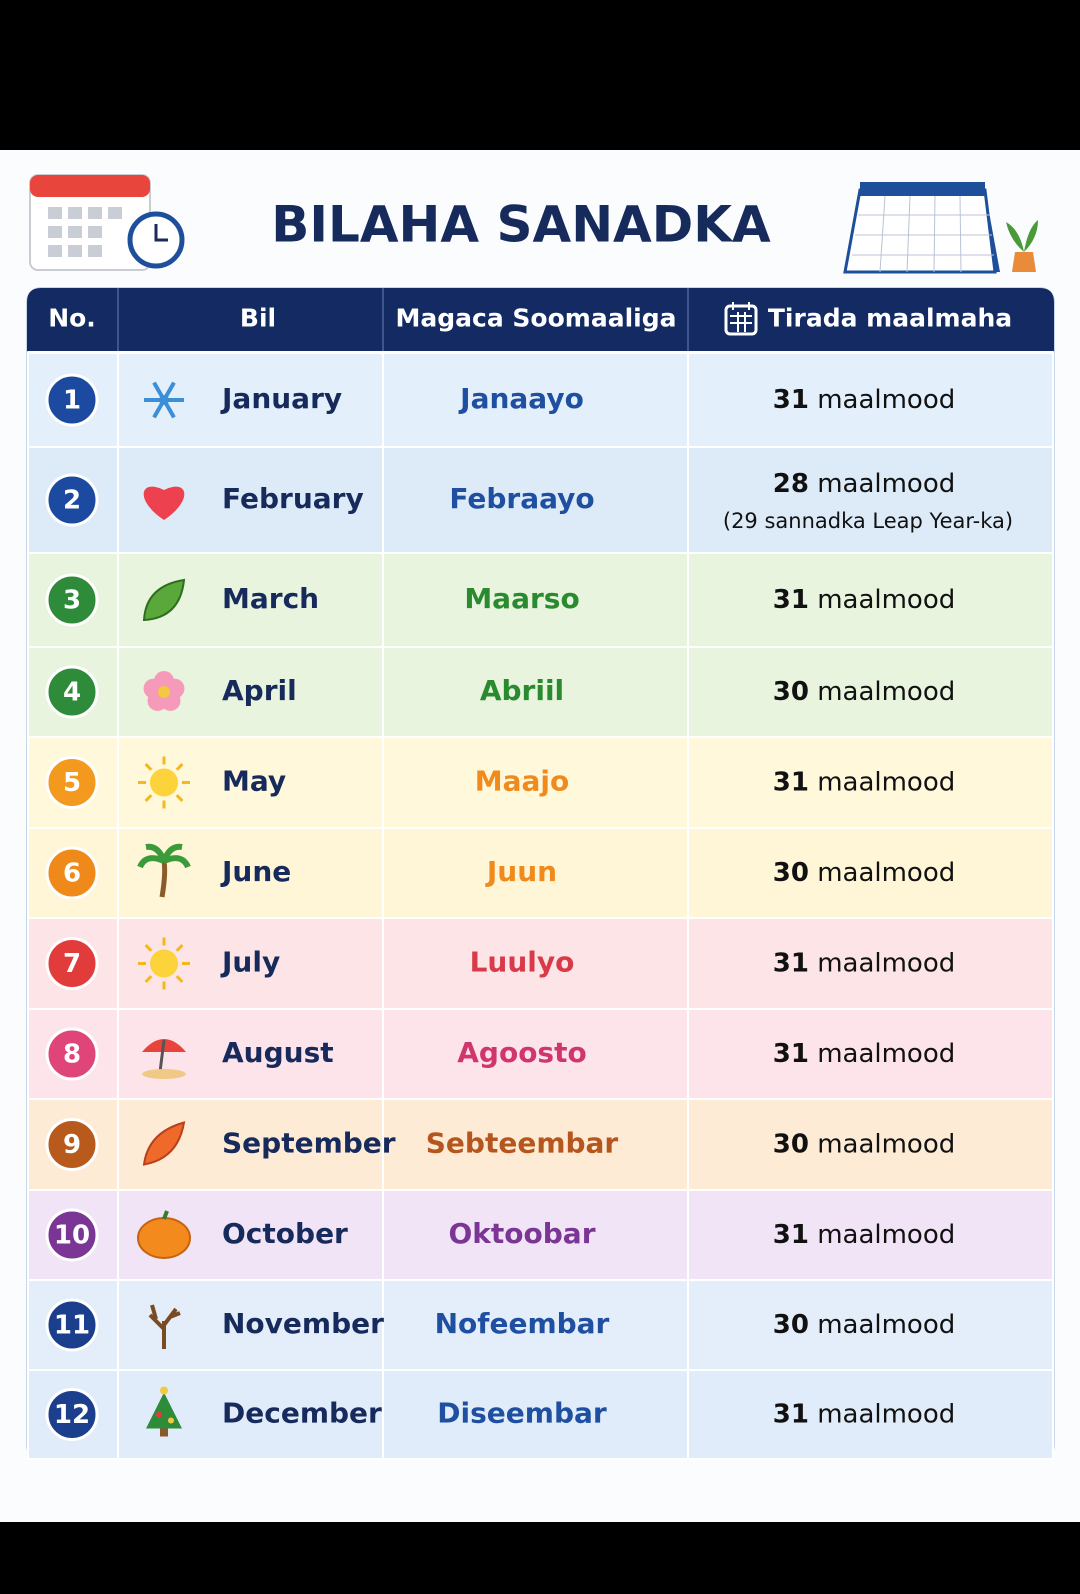 The height and width of the screenshot is (1594, 1080). What do you see at coordinates (521, 225) in the screenshot?
I see `title: BILAHA SANADKA` at bounding box center [521, 225].